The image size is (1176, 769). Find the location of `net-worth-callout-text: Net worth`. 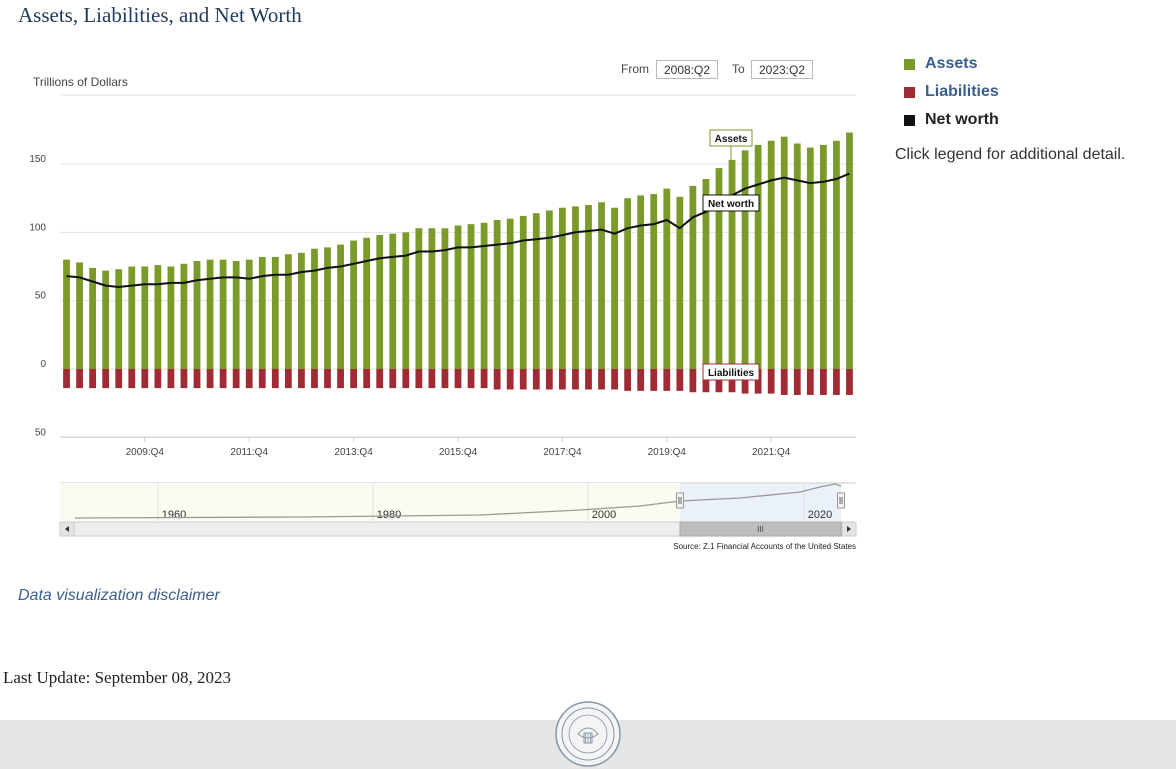

net-worth-callout-text: Net worth is located at coordinates (731, 204).